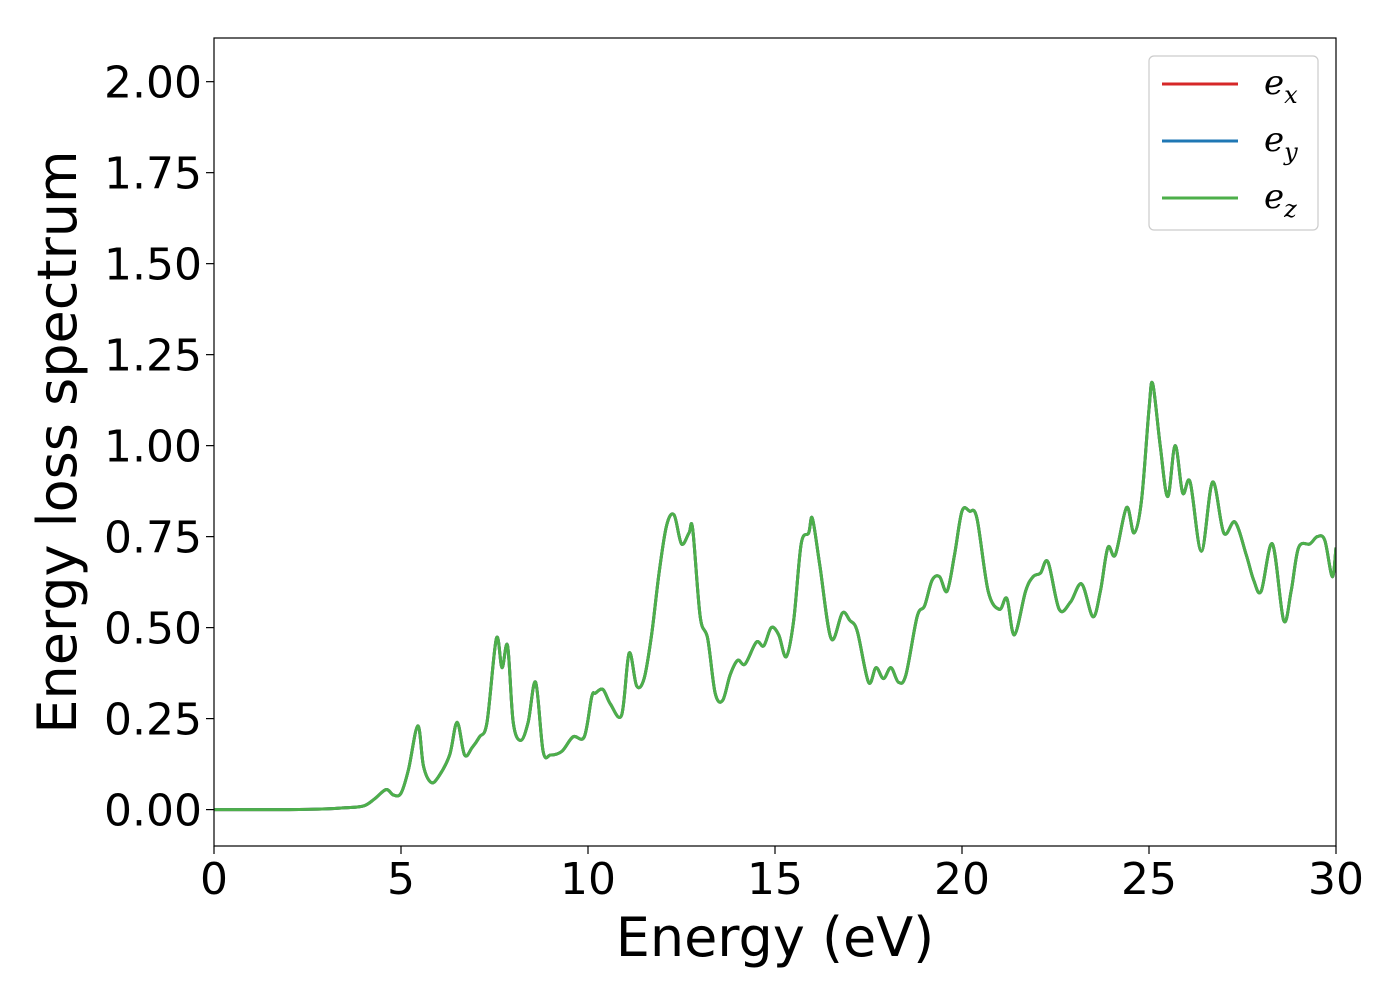 The image size is (1400, 1000). Describe the element at coordinates (153, 174) in the screenshot. I see `y-tick-label: 1.75` at that location.